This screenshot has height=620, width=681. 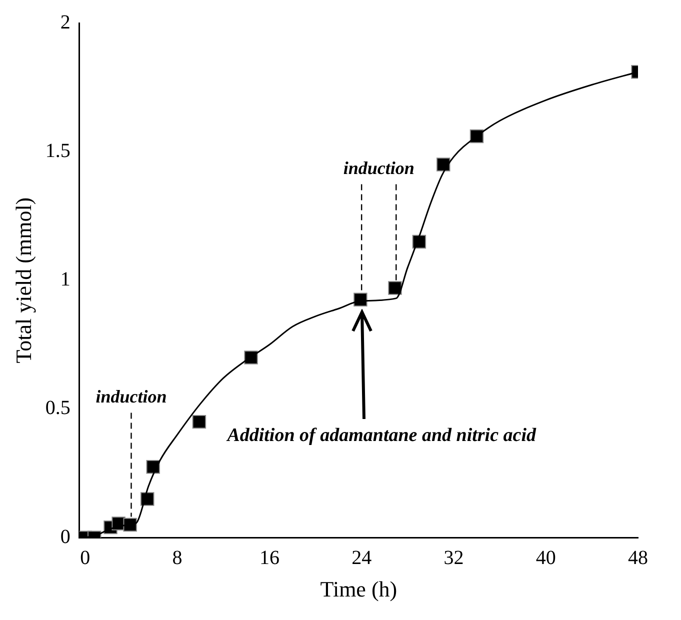 What do you see at coordinates (269, 557) in the screenshot?
I see `x-tick-label: 16` at bounding box center [269, 557].